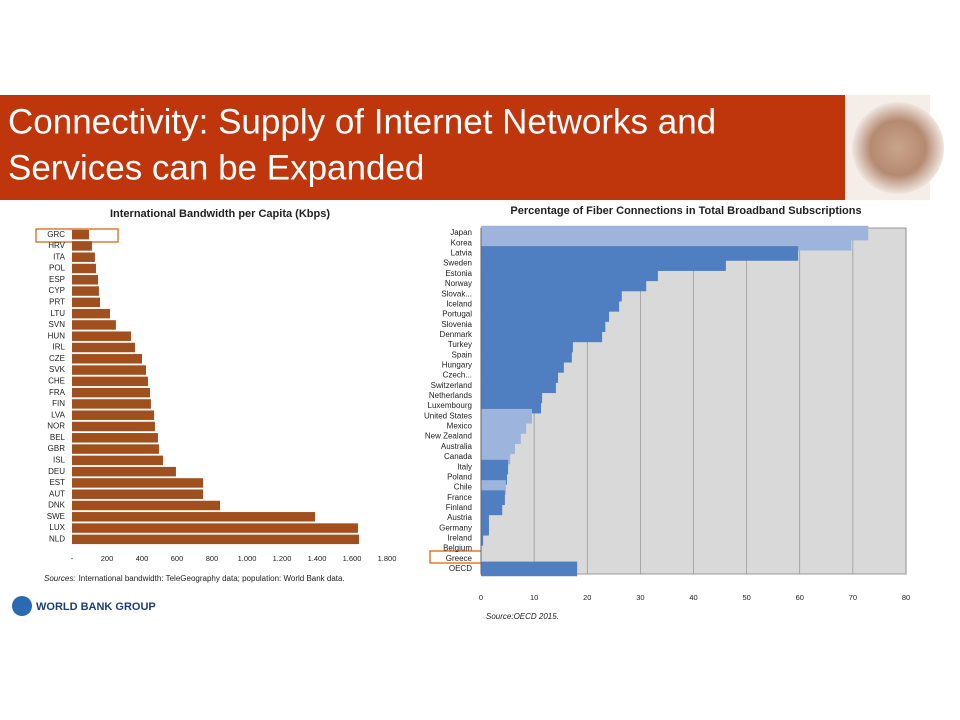 Image resolution: width=960 pixels, height=720 pixels. I want to click on y-tick-label: Netherlands, so click(450, 395).